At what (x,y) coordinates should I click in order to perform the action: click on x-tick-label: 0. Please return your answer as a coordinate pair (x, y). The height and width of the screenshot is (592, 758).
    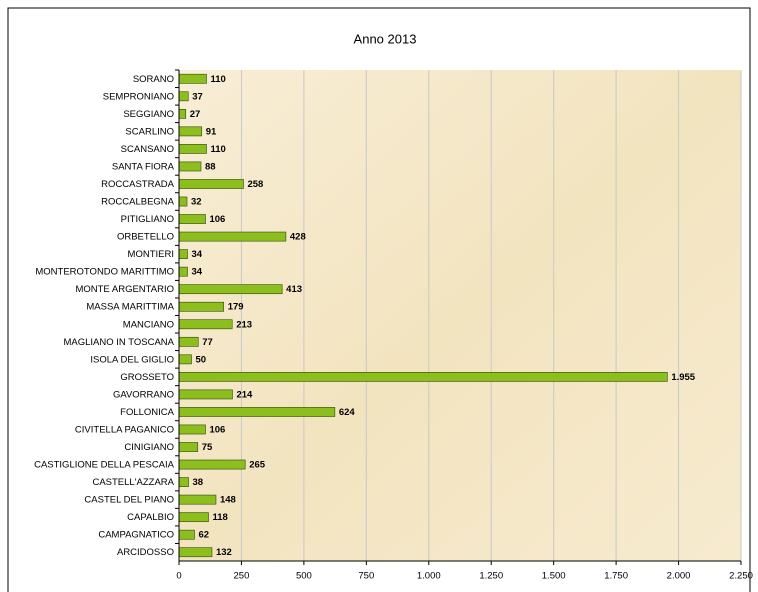
    Looking at the image, I should click on (178, 576).